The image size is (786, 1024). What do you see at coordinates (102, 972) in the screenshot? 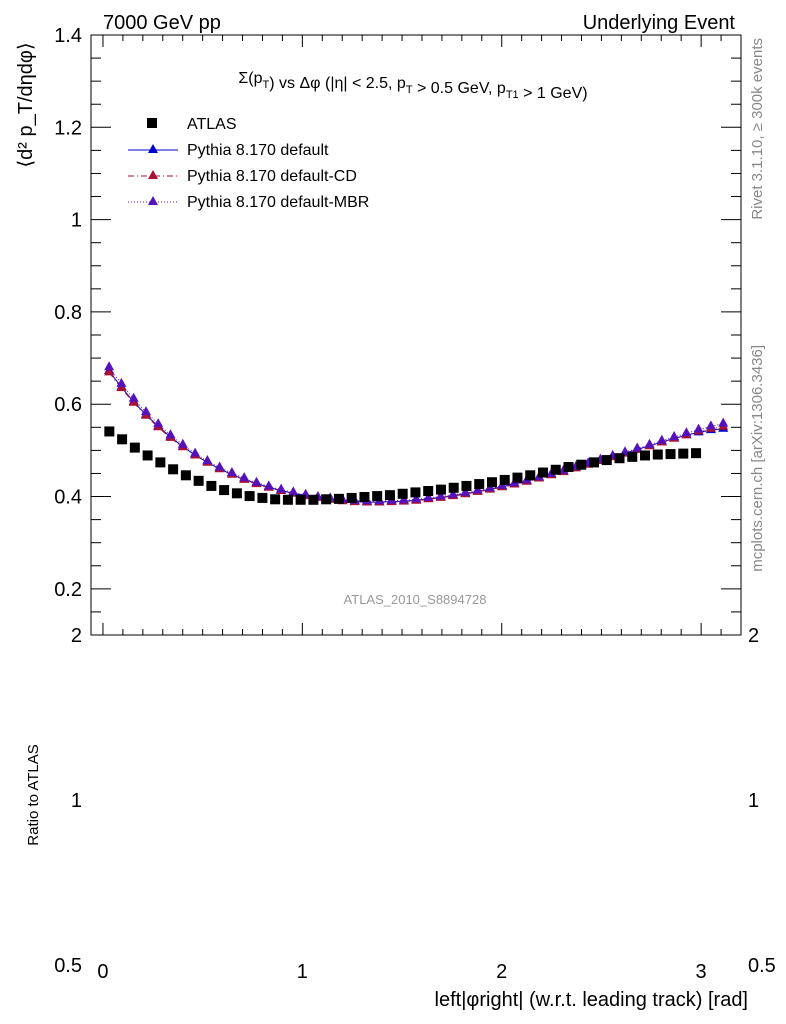
I see `x-tick-label: 0` at bounding box center [102, 972].